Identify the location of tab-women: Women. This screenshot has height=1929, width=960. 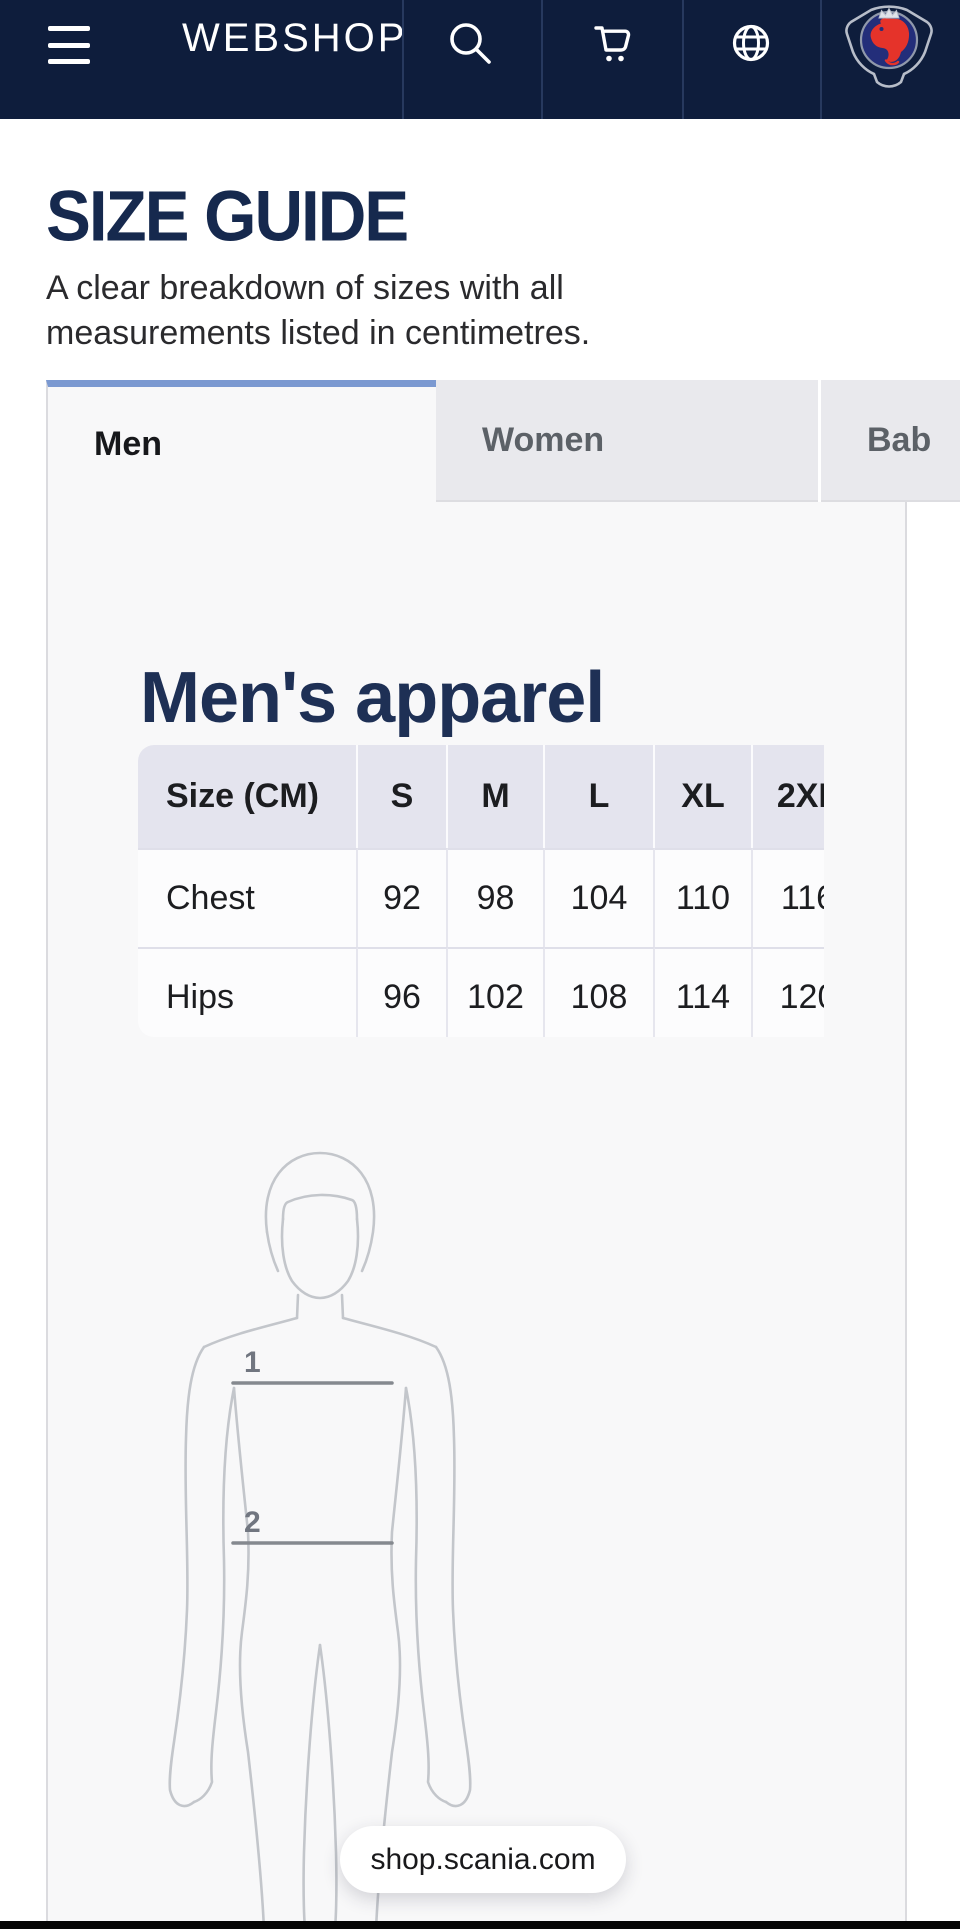
(627, 441).